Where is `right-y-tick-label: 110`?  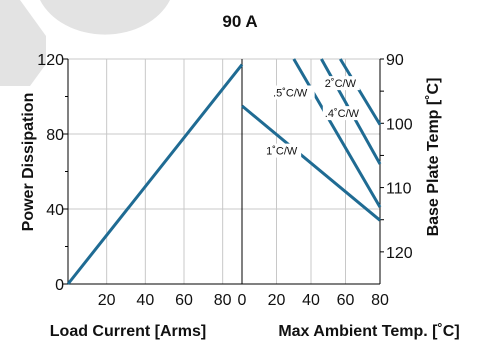 right-y-tick-label: 110 is located at coordinates (399, 189).